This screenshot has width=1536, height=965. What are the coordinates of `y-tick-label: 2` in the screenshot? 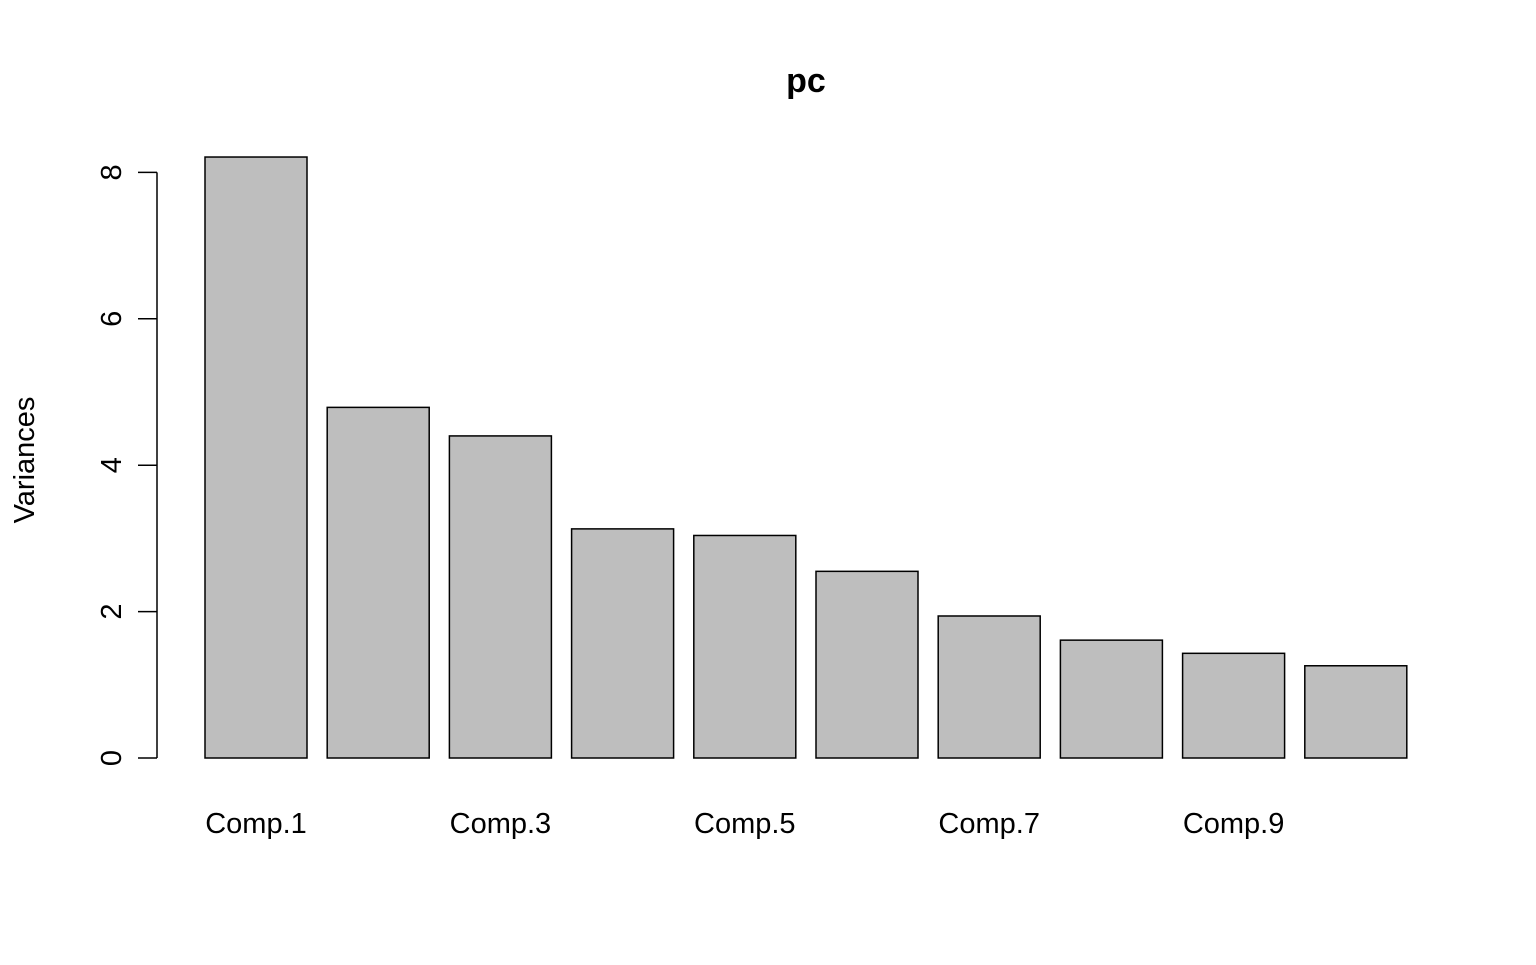 It's located at (112, 612).